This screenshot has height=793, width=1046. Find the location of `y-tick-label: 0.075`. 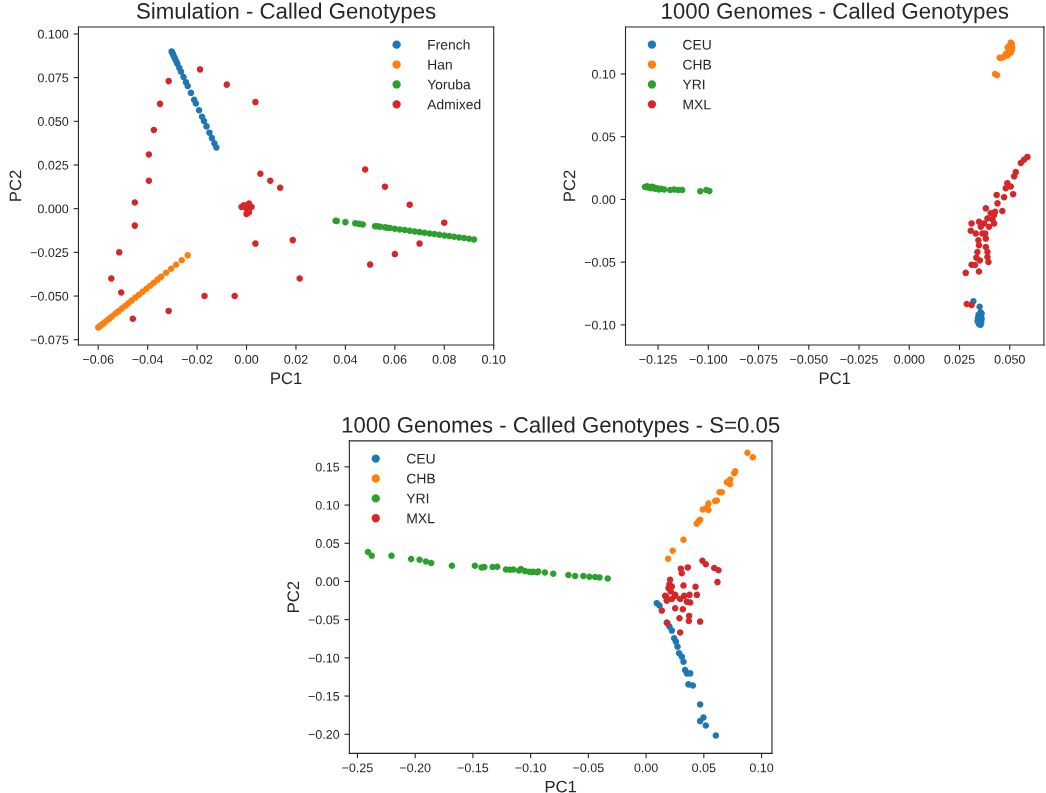

y-tick-label: 0.075 is located at coordinates (53, 78).